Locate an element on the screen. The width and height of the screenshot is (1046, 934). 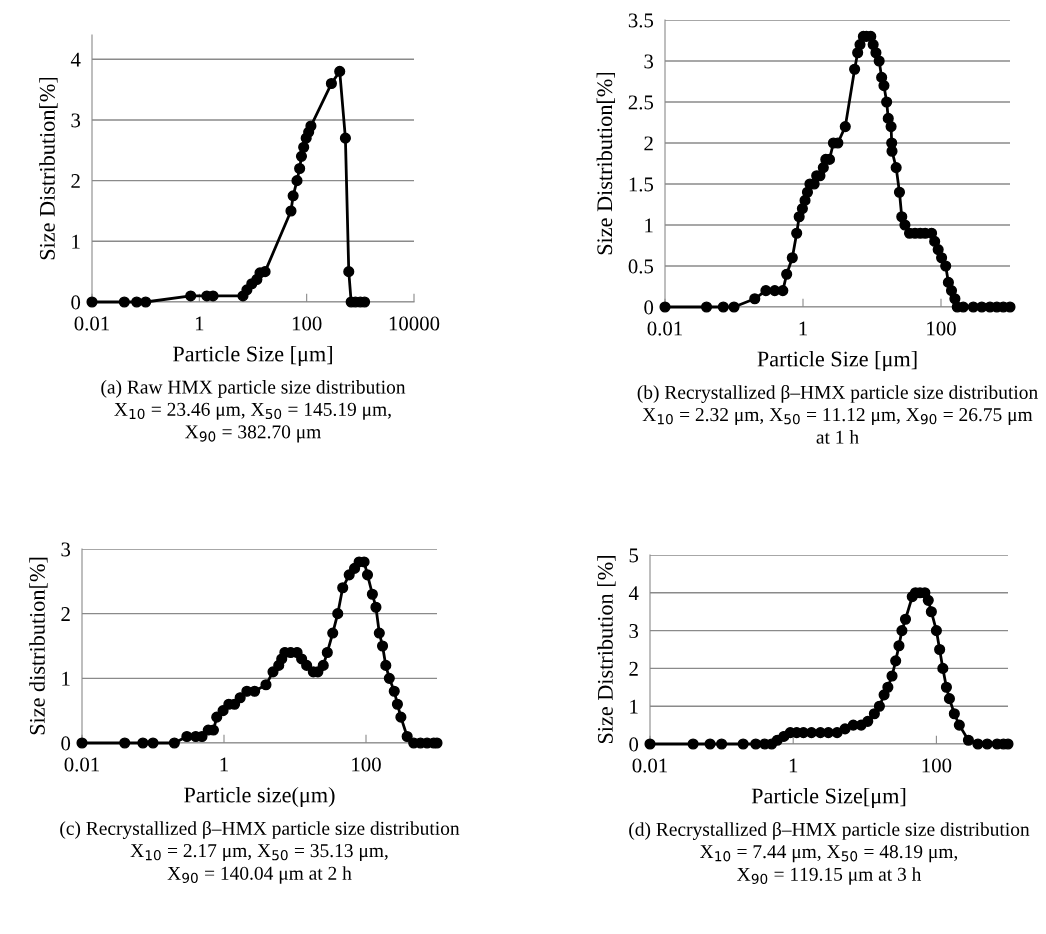
y-tick-label: 5 is located at coordinates (634, 555).